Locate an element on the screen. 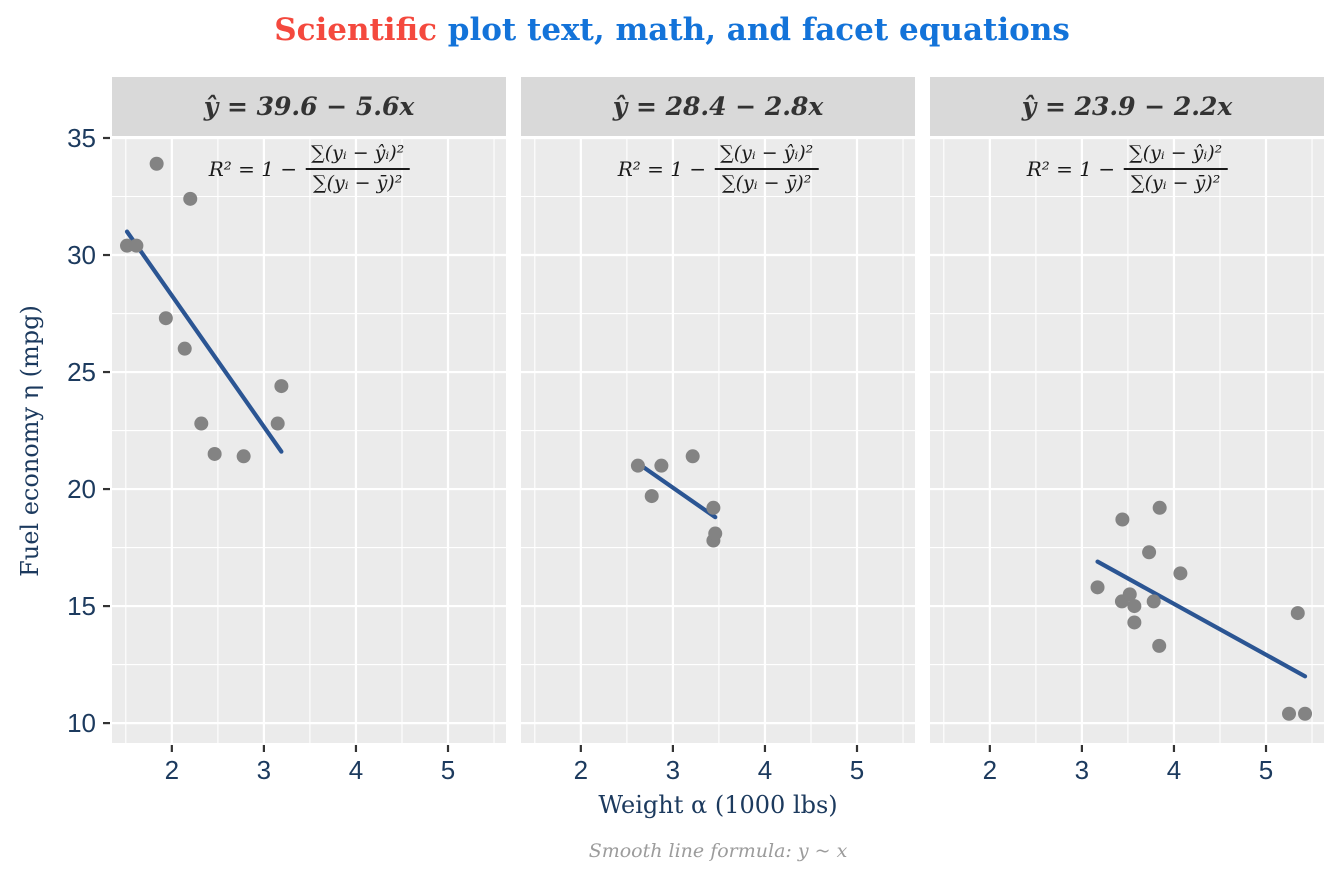 This screenshot has height=883, width=1344. facet-equation-3: ŷ = 23.9 − 2.2x is located at coordinates (1127, 106).